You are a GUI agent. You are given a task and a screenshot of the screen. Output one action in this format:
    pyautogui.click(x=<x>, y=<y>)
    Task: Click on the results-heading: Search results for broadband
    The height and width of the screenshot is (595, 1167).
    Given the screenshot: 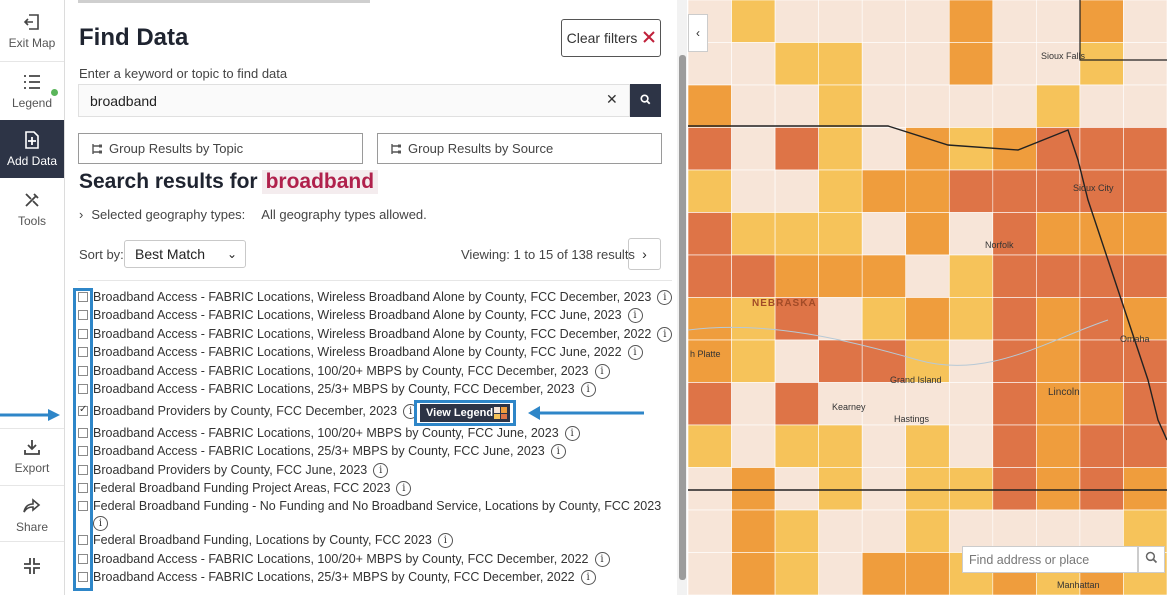 What is the action you would take?
    pyautogui.click(x=229, y=182)
    